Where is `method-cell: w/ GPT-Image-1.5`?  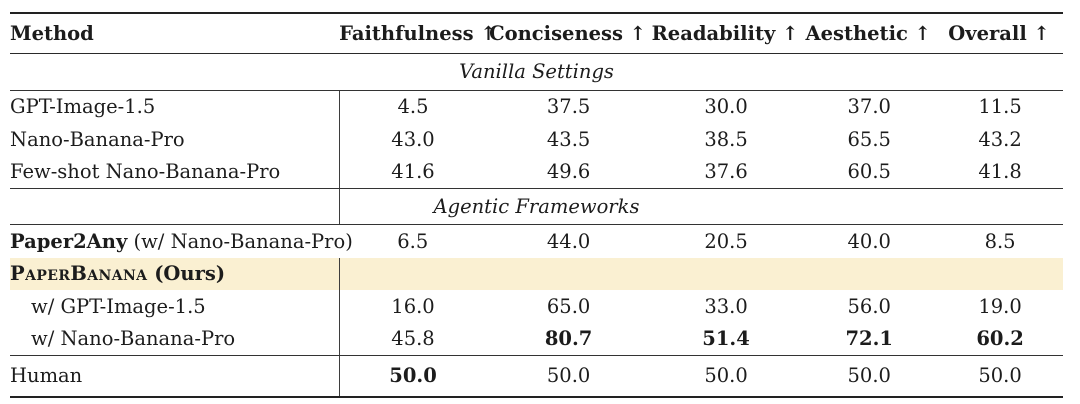 method-cell: w/ GPT-Image-1.5 is located at coordinates (175, 306).